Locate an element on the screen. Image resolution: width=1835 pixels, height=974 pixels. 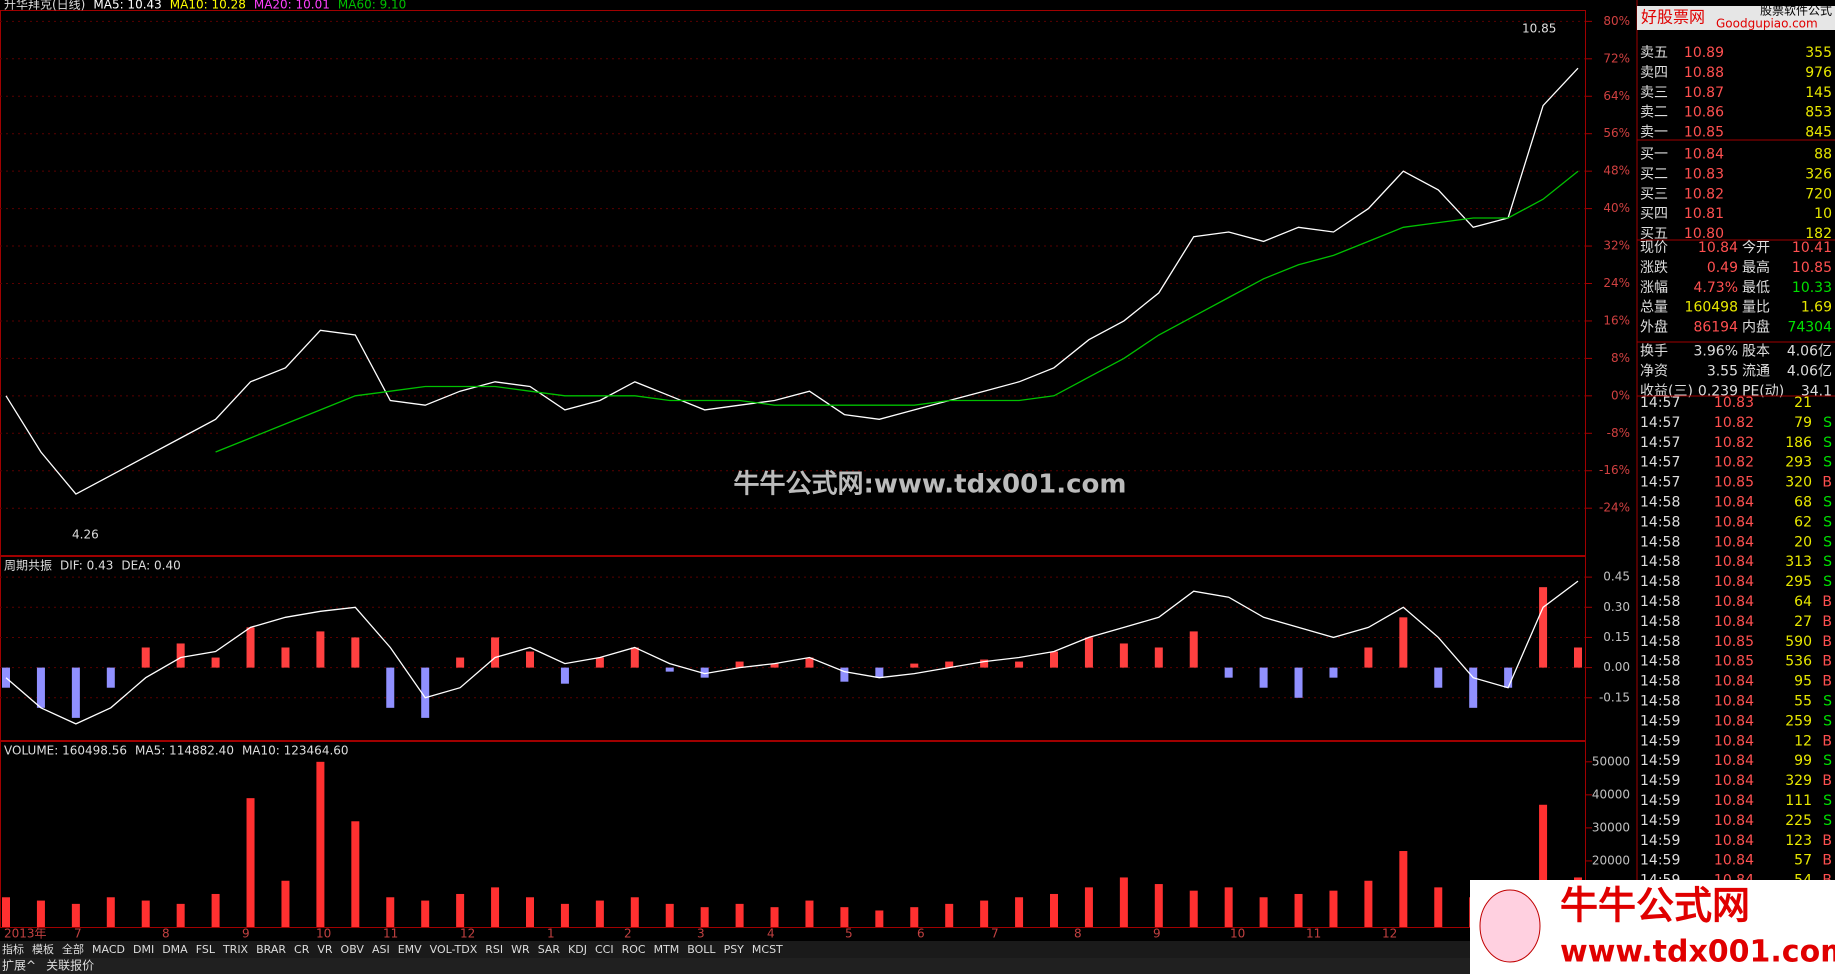
y-tick-label: 0.00 is located at coordinates (1616, 667).